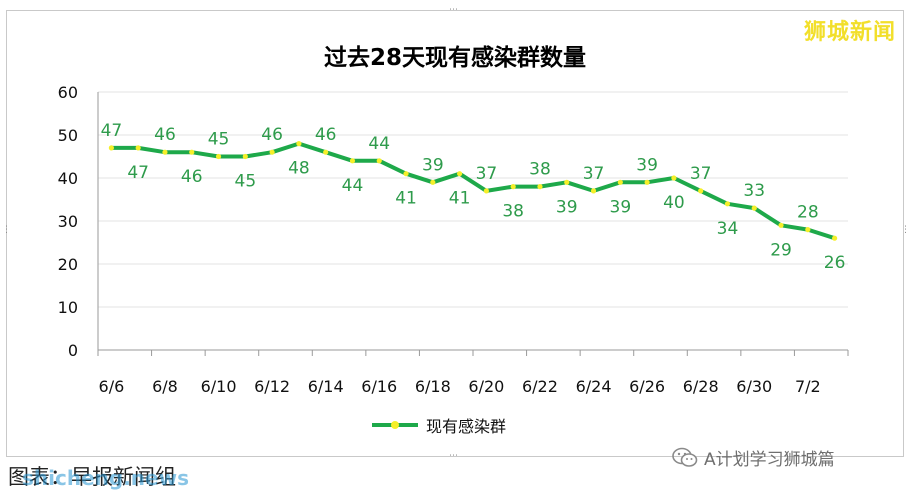 The width and height of the screenshot is (910, 497). Describe the element at coordinates (754, 191) in the screenshot. I see `data-label: 33` at that location.